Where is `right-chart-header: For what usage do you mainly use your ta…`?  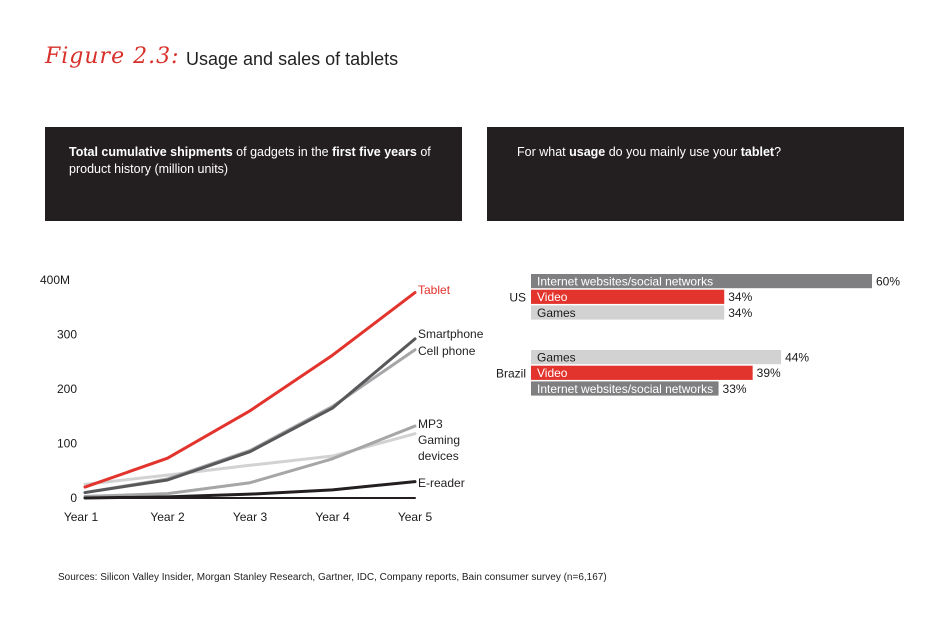 right-chart-header: For what usage do you mainly use your ta… is located at coordinates (695, 174).